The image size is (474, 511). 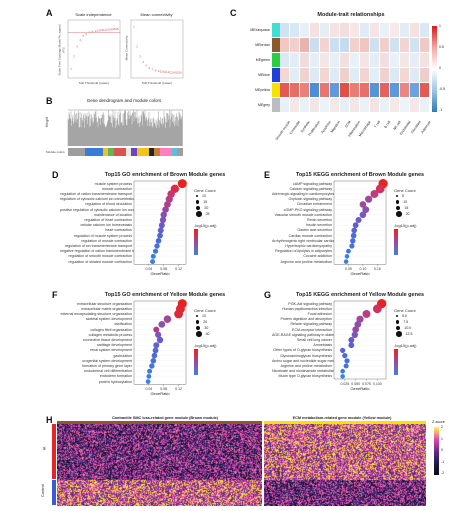 What do you see at coordinates (322, 345) in the screenshot?
I see `kegg-yellow-term-label: Amoebiasis` at bounding box center [322, 345].